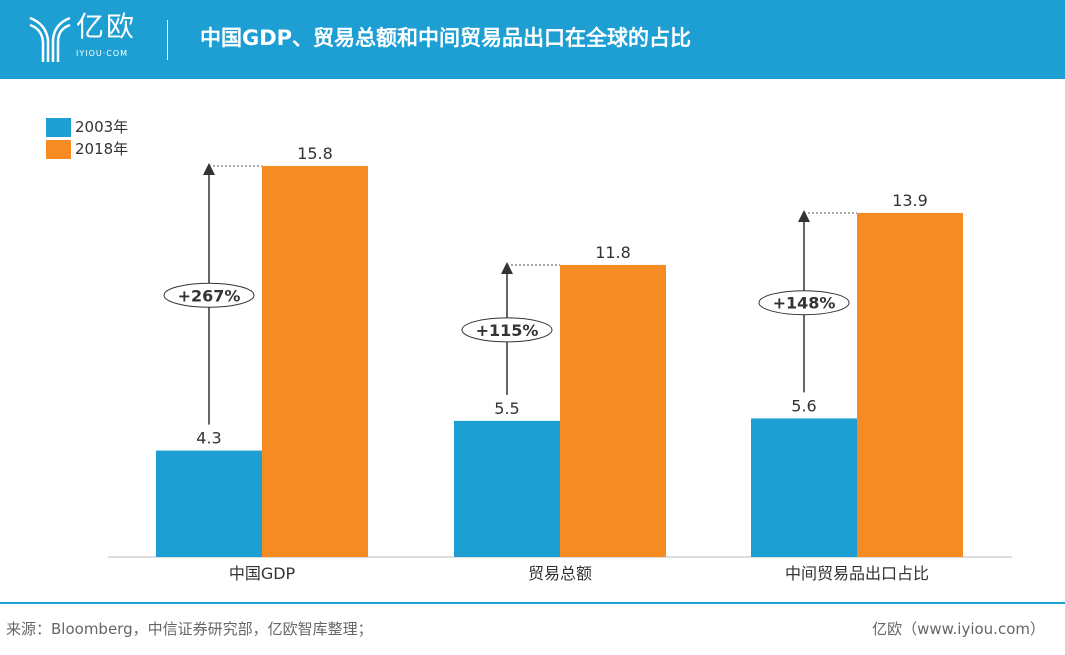 Image resolution: width=1065 pixels, height=655 pixels. Describe the element at coordinates (208, 438) in the screenshot. I see `data-label: 4.3` at that location.